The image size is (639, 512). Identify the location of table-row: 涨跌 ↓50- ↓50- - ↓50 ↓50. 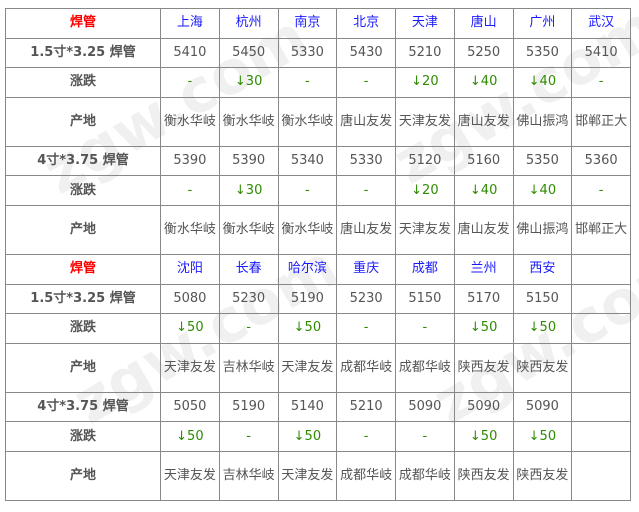
(318, 328).